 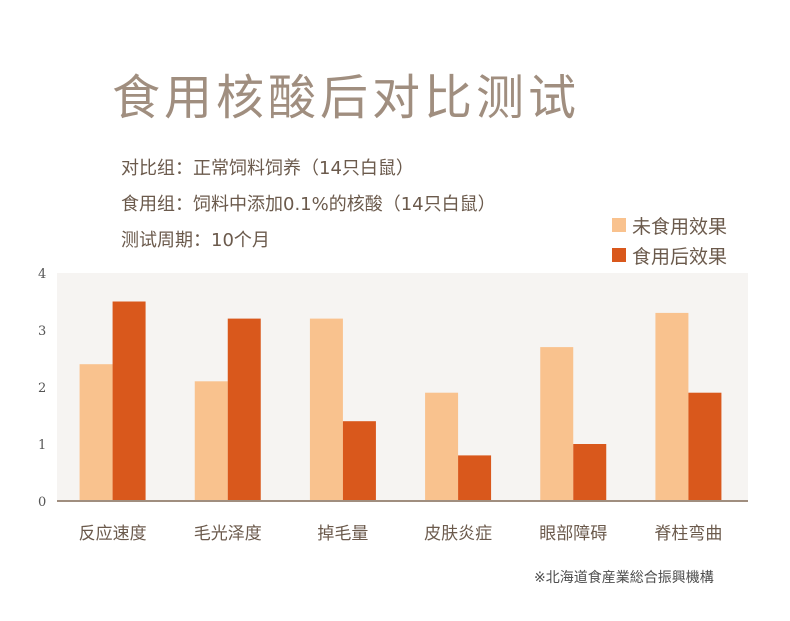 What do you see at coordinates (688, 534) in the screenshot?
I see `x-category-label: 脊柱弯曲` at bounding box center [688, 534].